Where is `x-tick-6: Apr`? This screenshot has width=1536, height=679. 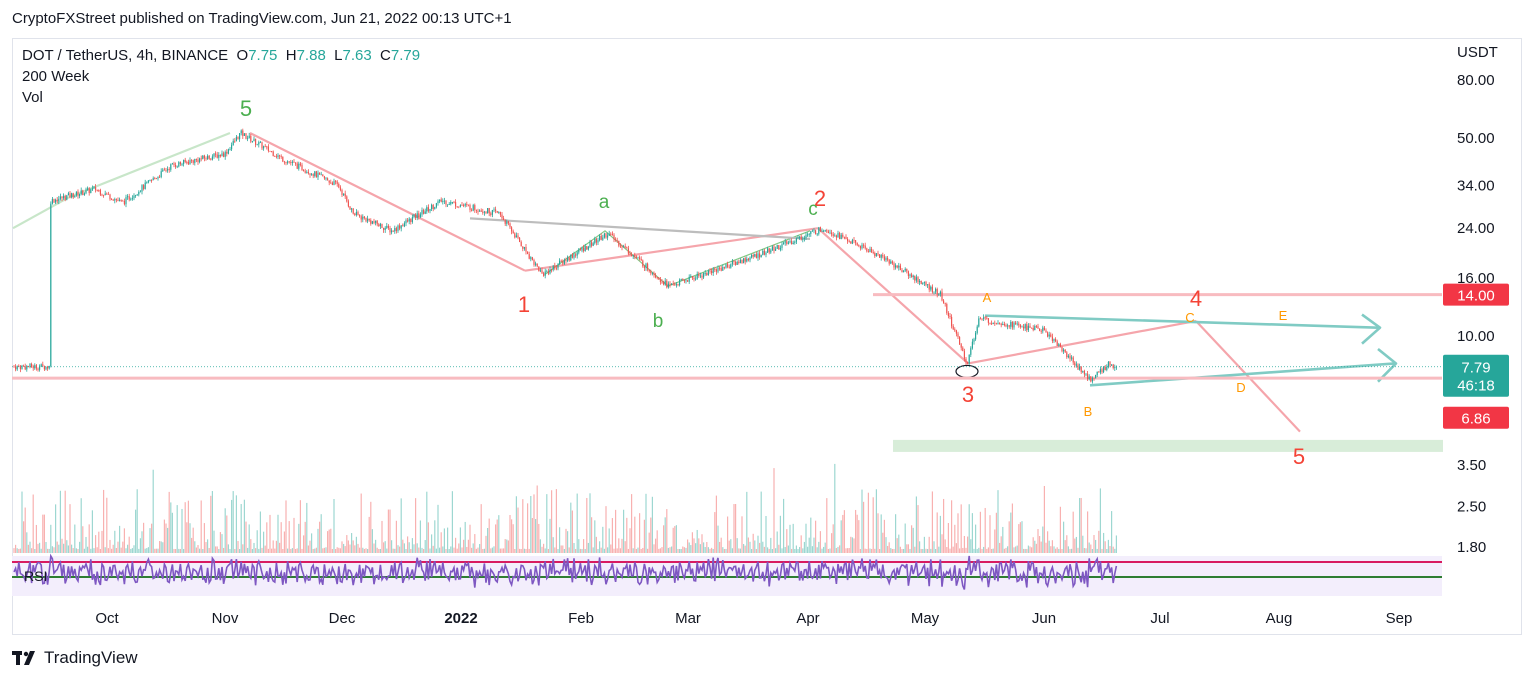
x-tick-6: Apr is located at coordinates (807, 618).